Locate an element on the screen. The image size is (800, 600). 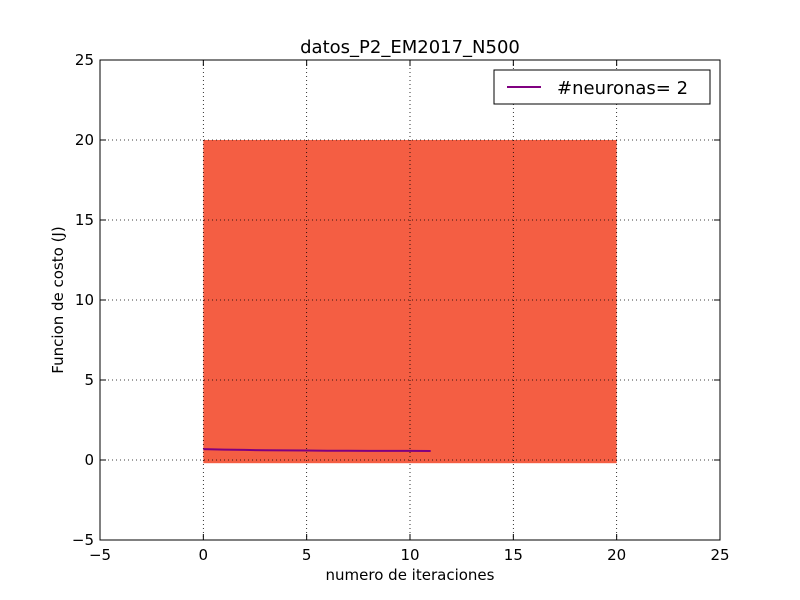
y-tick-label: 5 is located at coordinates (89, 380).